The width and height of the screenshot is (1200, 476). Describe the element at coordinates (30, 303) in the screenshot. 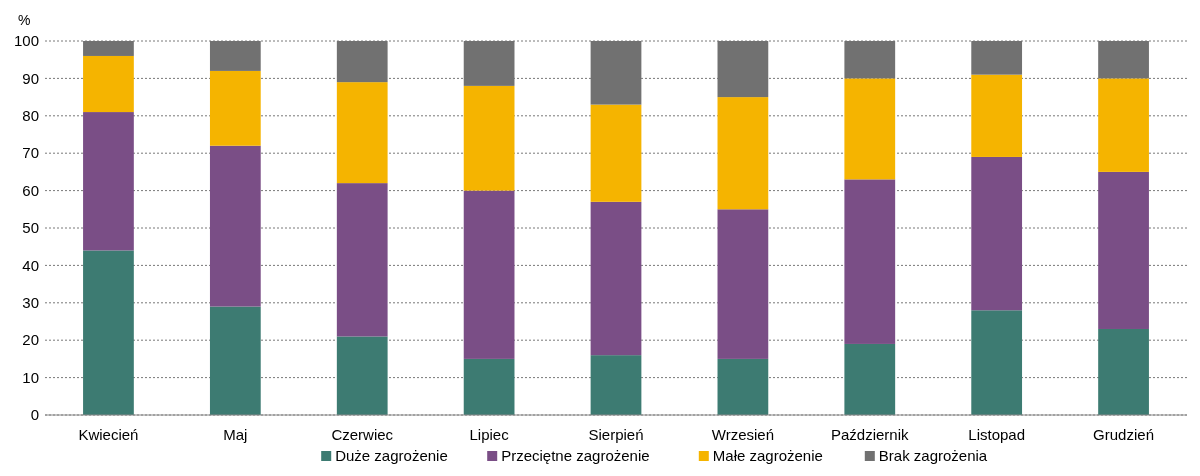

I see `y-tick-label: 30` at that location.